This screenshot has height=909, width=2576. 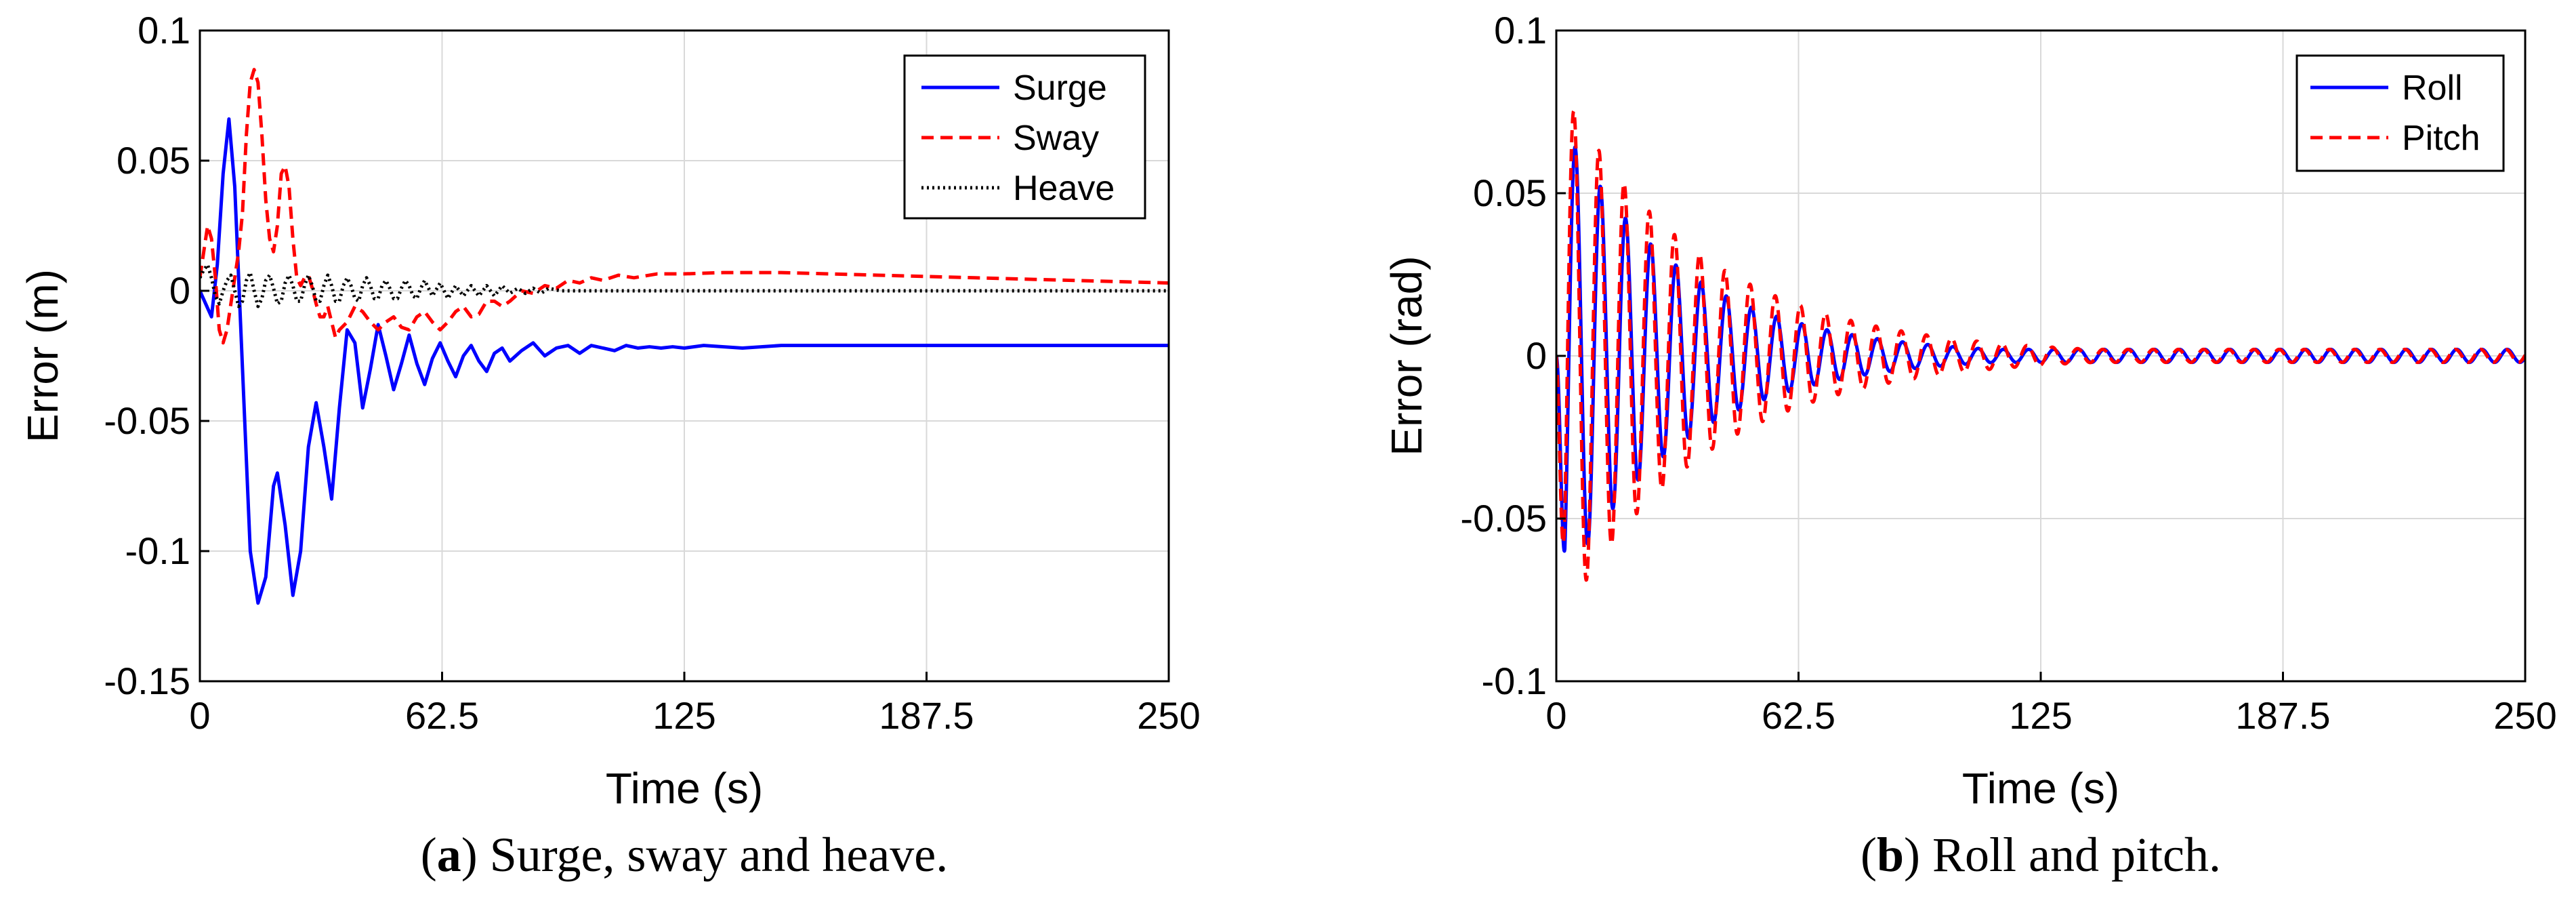 I want to click on y-tick-label-a-2: -0.05, so click(x=147, y=420).